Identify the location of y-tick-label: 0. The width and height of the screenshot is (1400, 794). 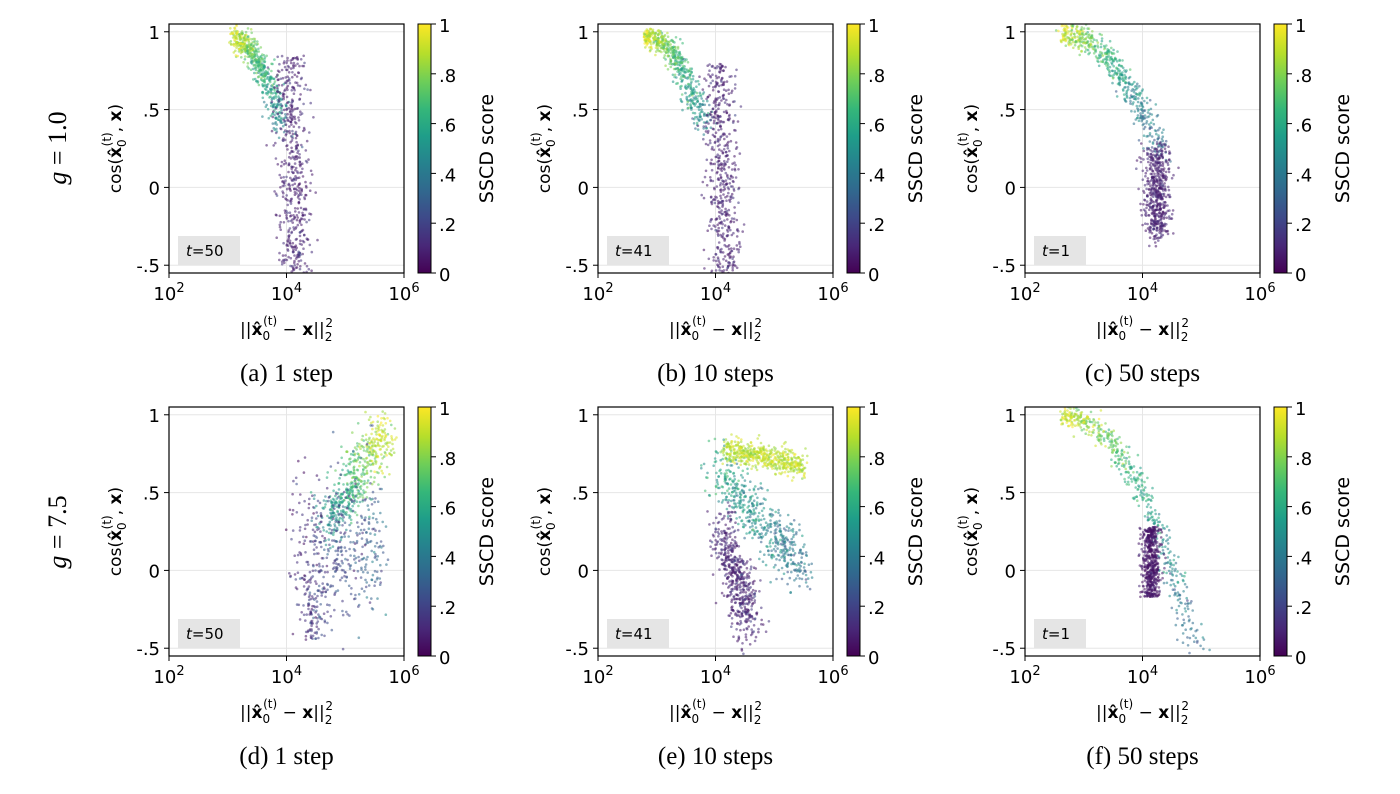
(154, 571).